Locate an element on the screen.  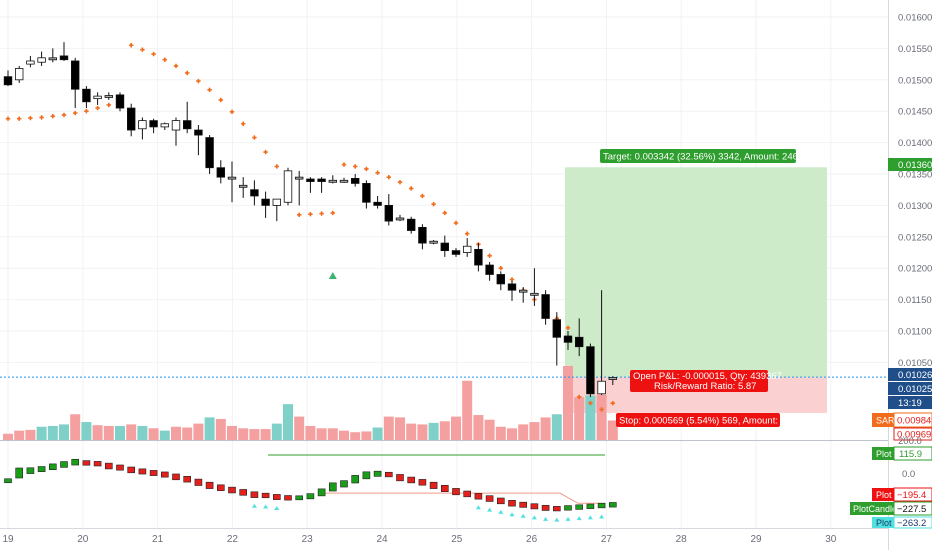
cyan-arrow-icon is located at coordinates (512, 514).